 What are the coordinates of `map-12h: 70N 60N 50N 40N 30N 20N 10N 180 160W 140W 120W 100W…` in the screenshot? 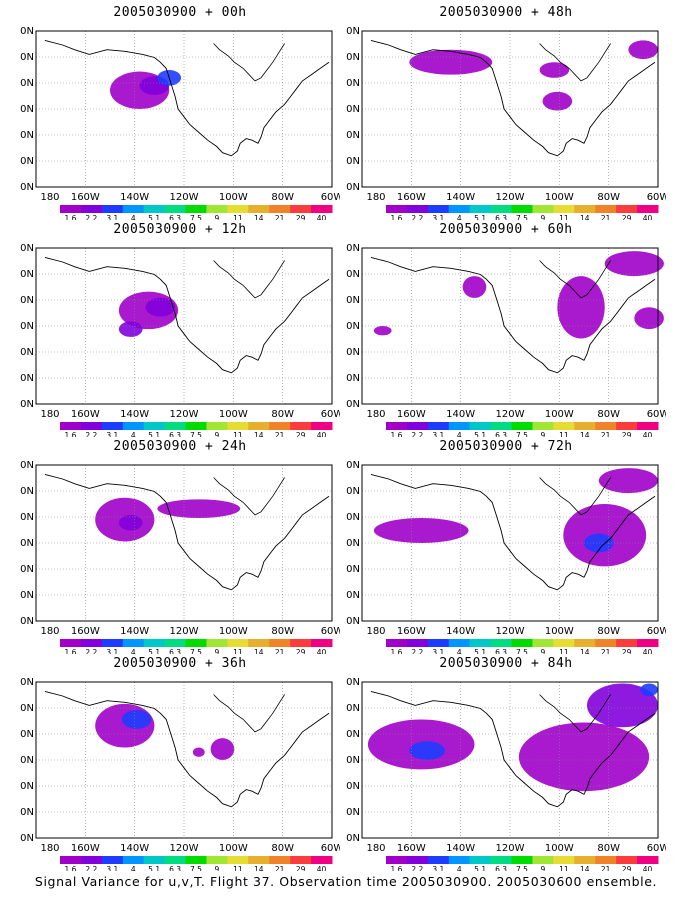 It's located at (180, 340).